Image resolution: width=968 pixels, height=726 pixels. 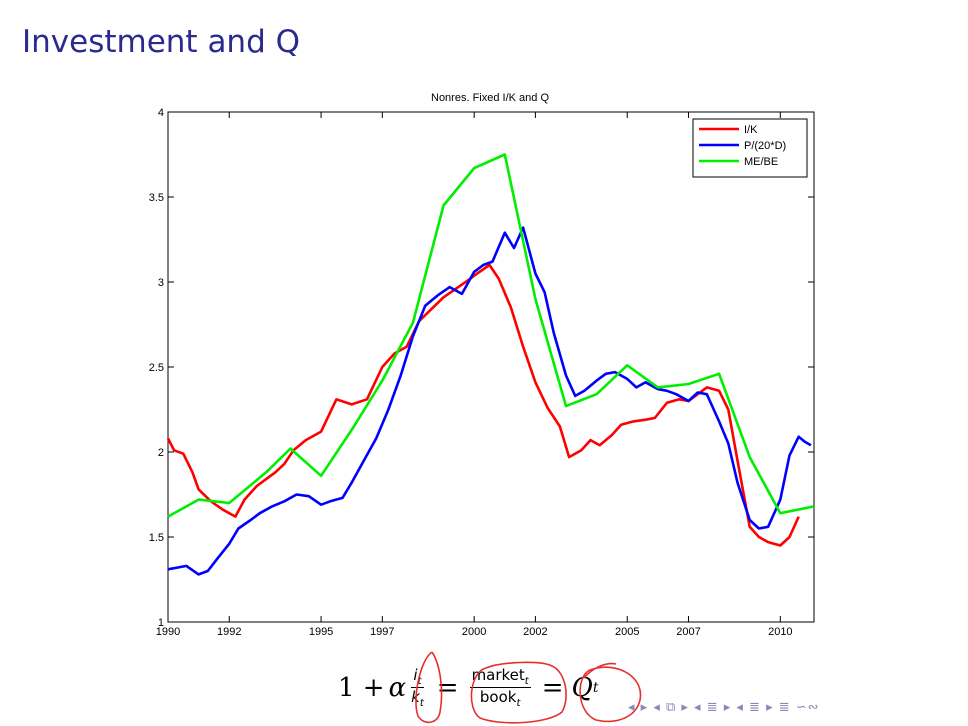 What do you see at coordinates (780, 632) in the screenshot?
I see `x-tick-label: 2010` at bounding box center [780, 632].